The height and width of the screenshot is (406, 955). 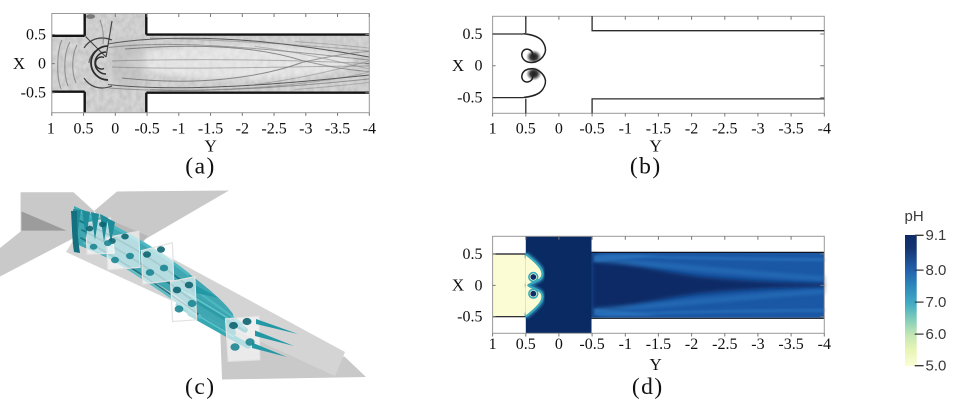 I want to click on svg-text: (d), so click(x=648, y=387).